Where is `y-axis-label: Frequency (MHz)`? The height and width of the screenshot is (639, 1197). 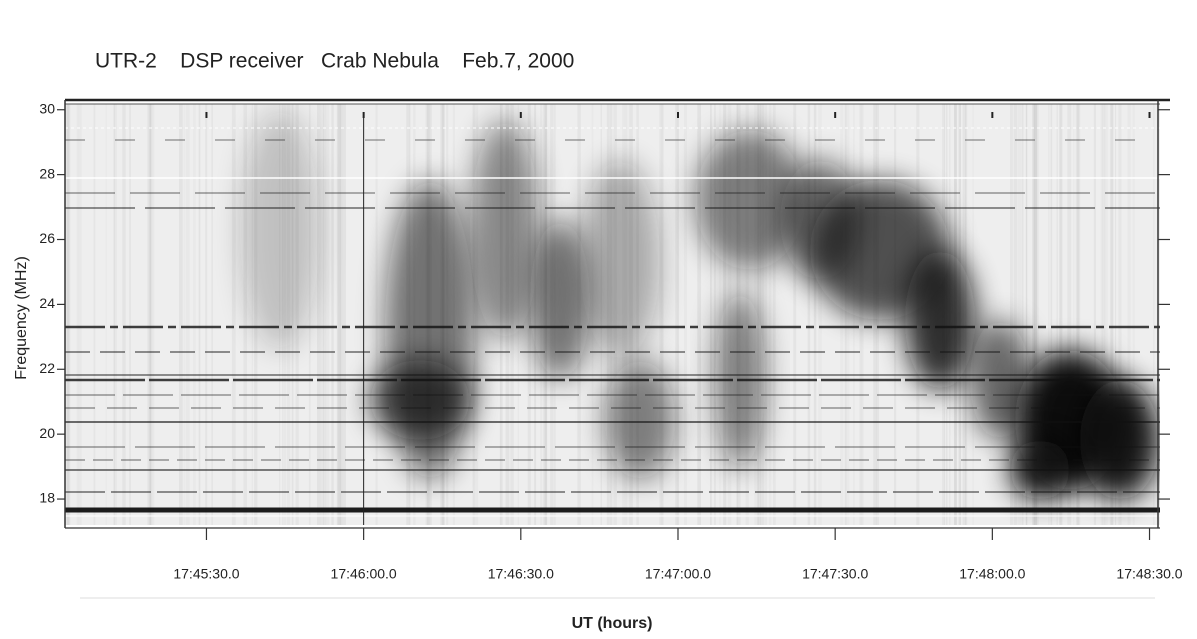
y-axis-label: Frequency (MHz) is located at coordinates (21, 318).